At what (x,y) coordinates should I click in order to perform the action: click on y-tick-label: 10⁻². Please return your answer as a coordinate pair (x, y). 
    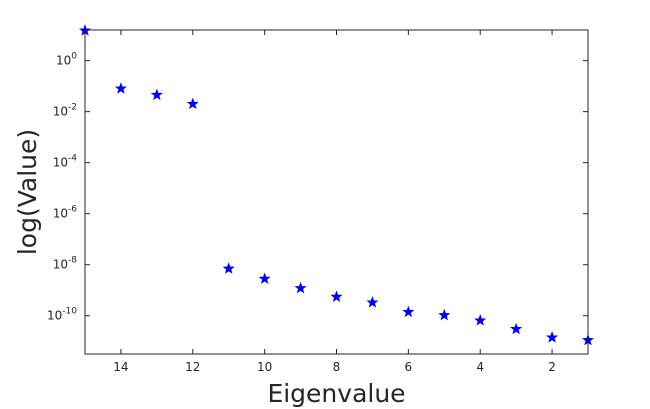
    Looking at the image, I should click on (65, 111).